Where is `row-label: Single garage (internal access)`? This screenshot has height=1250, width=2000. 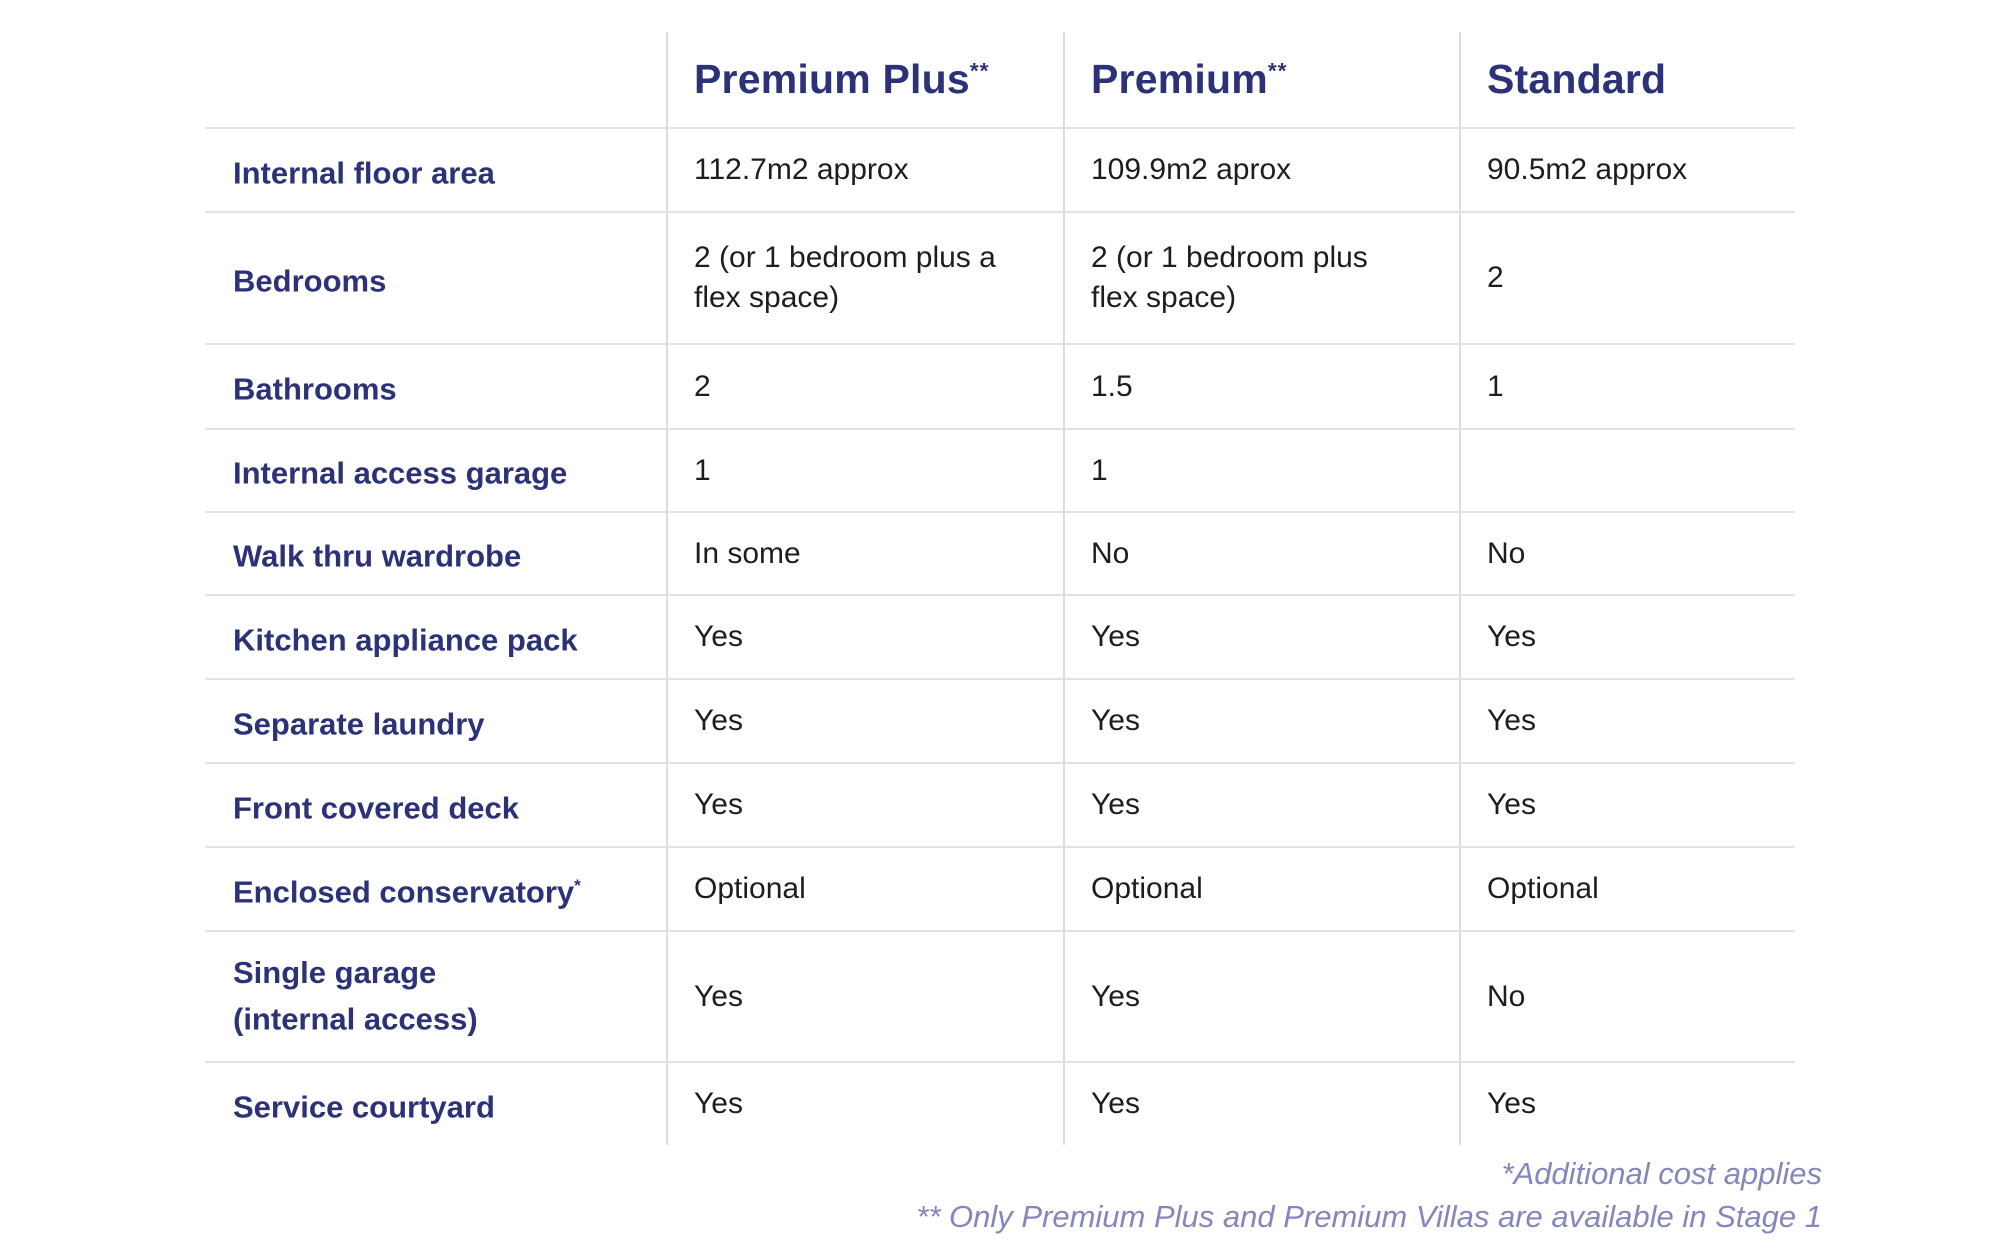 row-label: Single garage (internal access) is located at coordinates (435, 996).